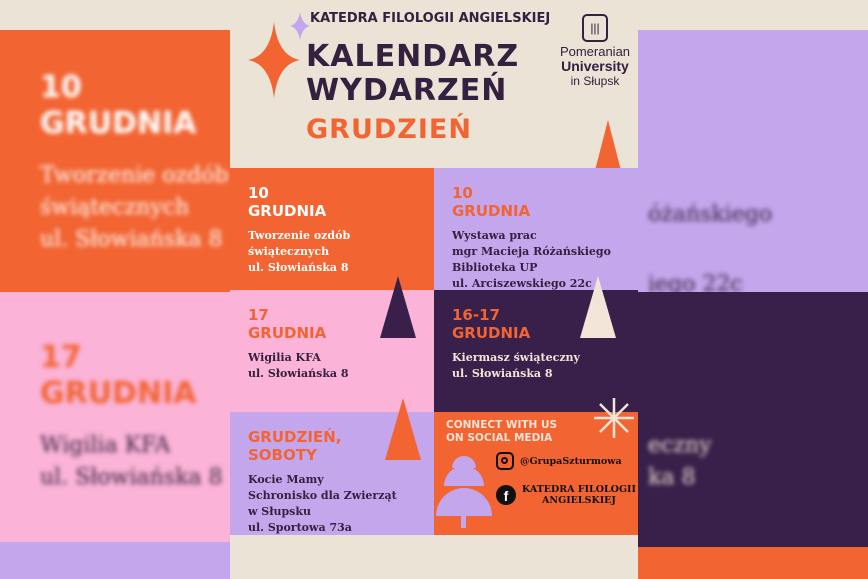 This screenshot has width=868, height=579. What do you see at coordinates (287, 324) in the screenshot?
I see `event-date: 17 GRUDNIA` at bounding box center [287, 324].